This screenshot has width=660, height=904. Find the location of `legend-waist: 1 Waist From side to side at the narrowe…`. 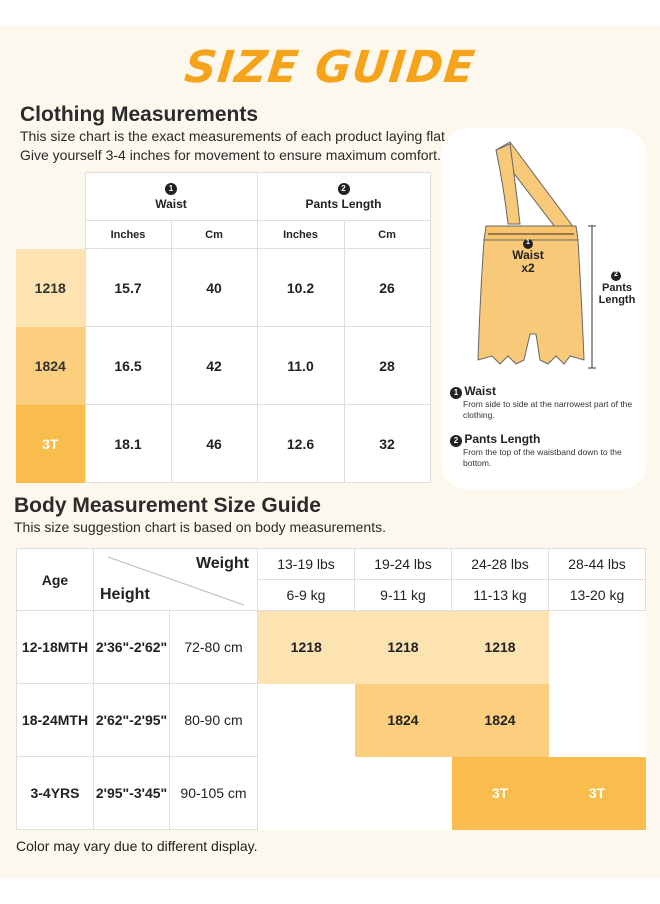

legend-waist: 1 Waist From side to side at the narrowe… is located at coordinates (546, 402).